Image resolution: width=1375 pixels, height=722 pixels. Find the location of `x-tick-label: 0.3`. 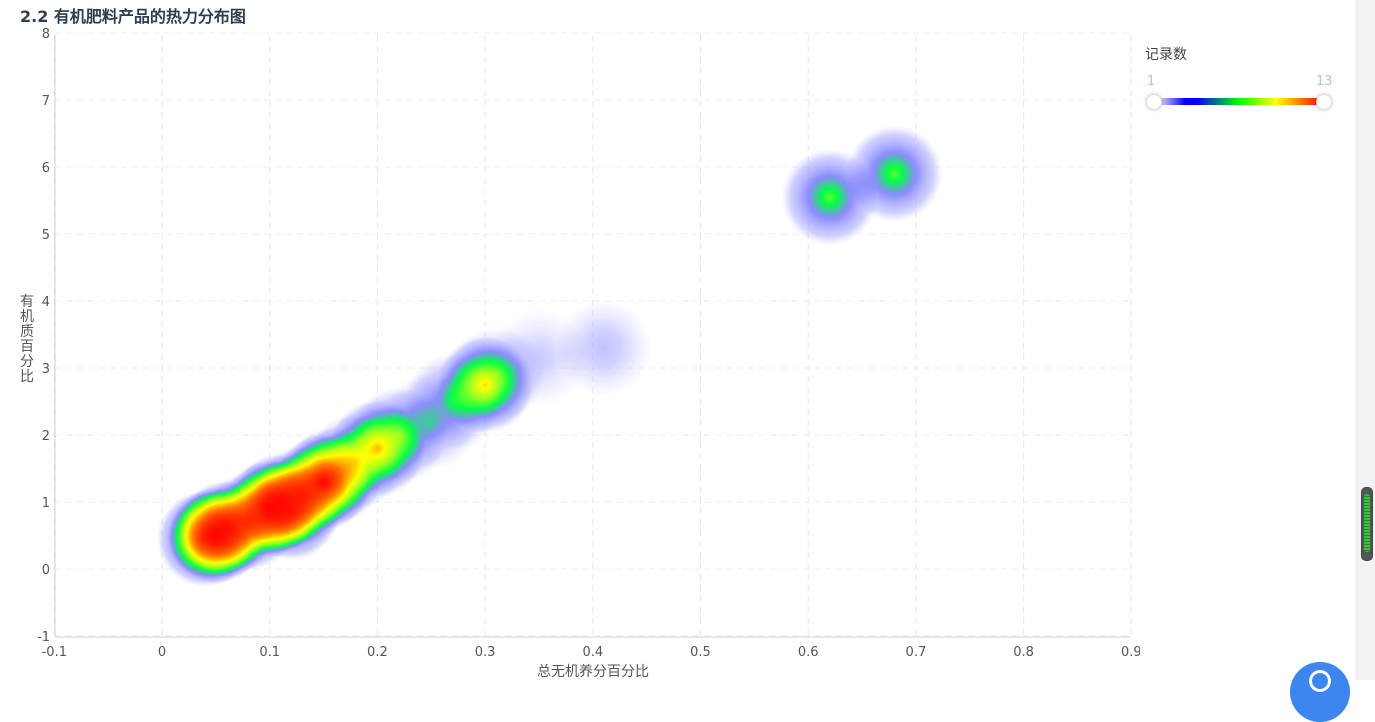

x-tick-label: 0.3 is located at coordinates (485, 652).